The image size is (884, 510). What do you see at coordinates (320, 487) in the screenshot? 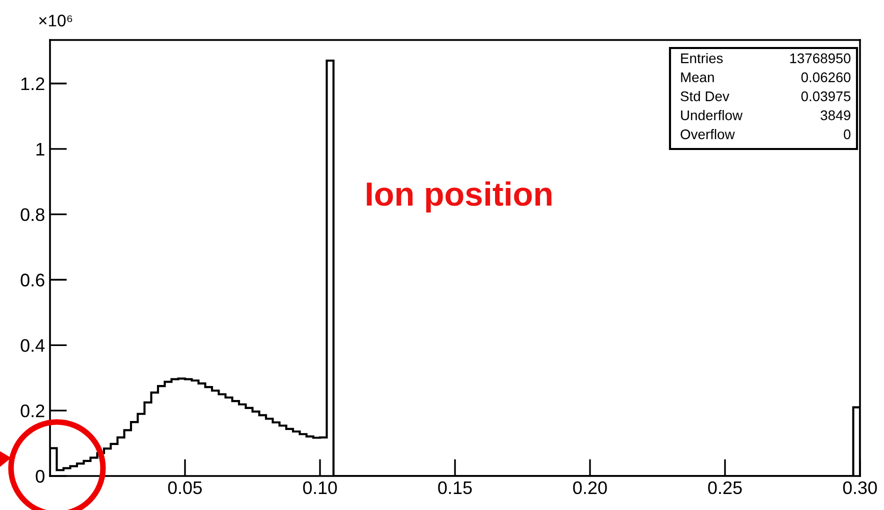
I see `x-tick-label: 0.10` at bounding box center [320, 487].